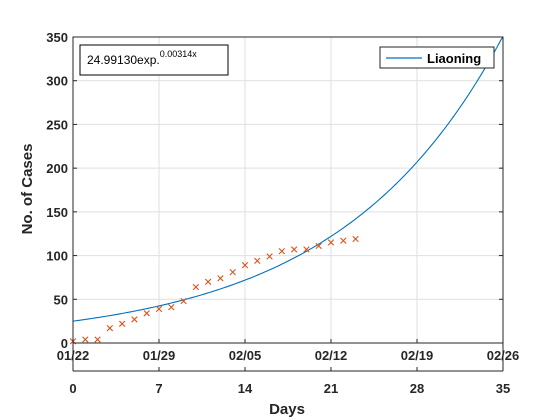  Describe the element at coordinates (503, 388) in the screenshot. I see `x-tick-label: 35` at that location.